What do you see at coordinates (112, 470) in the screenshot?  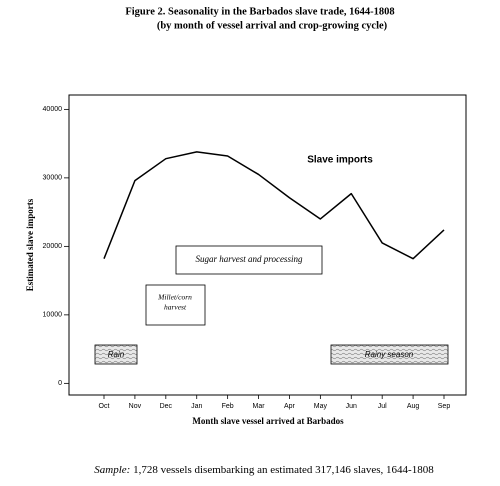 I see `footnote-label: Sample:` at bounding box center [112, 470].